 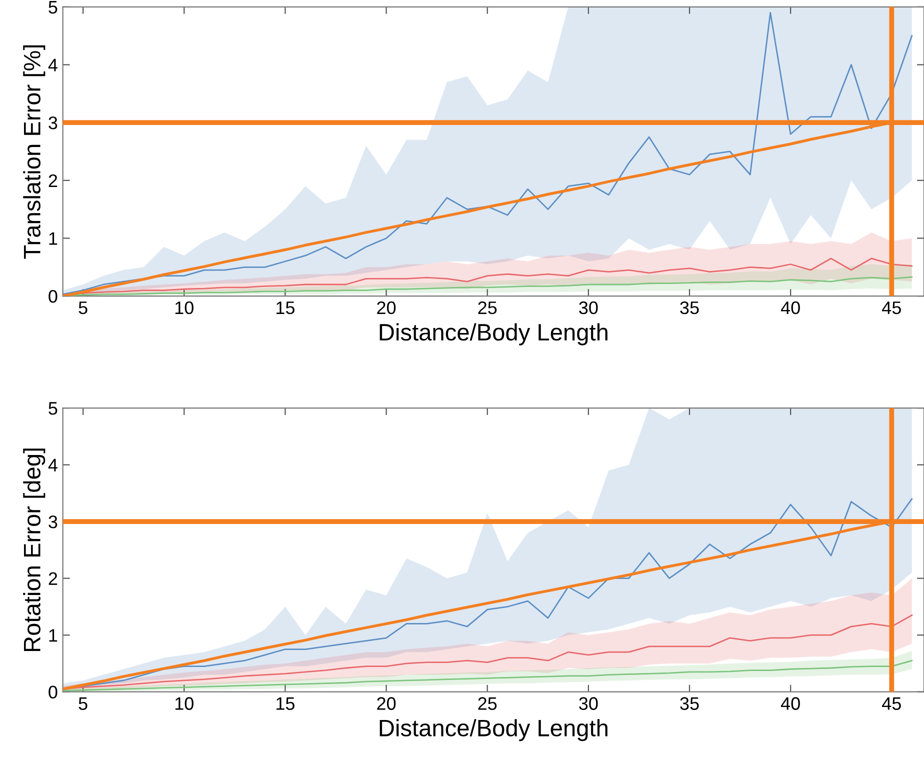 What do you see at coordinates (34, 550) in the screenshot?
I see `y-axis-title: Rotation Error [deg]` at bounding box center [34, 550].